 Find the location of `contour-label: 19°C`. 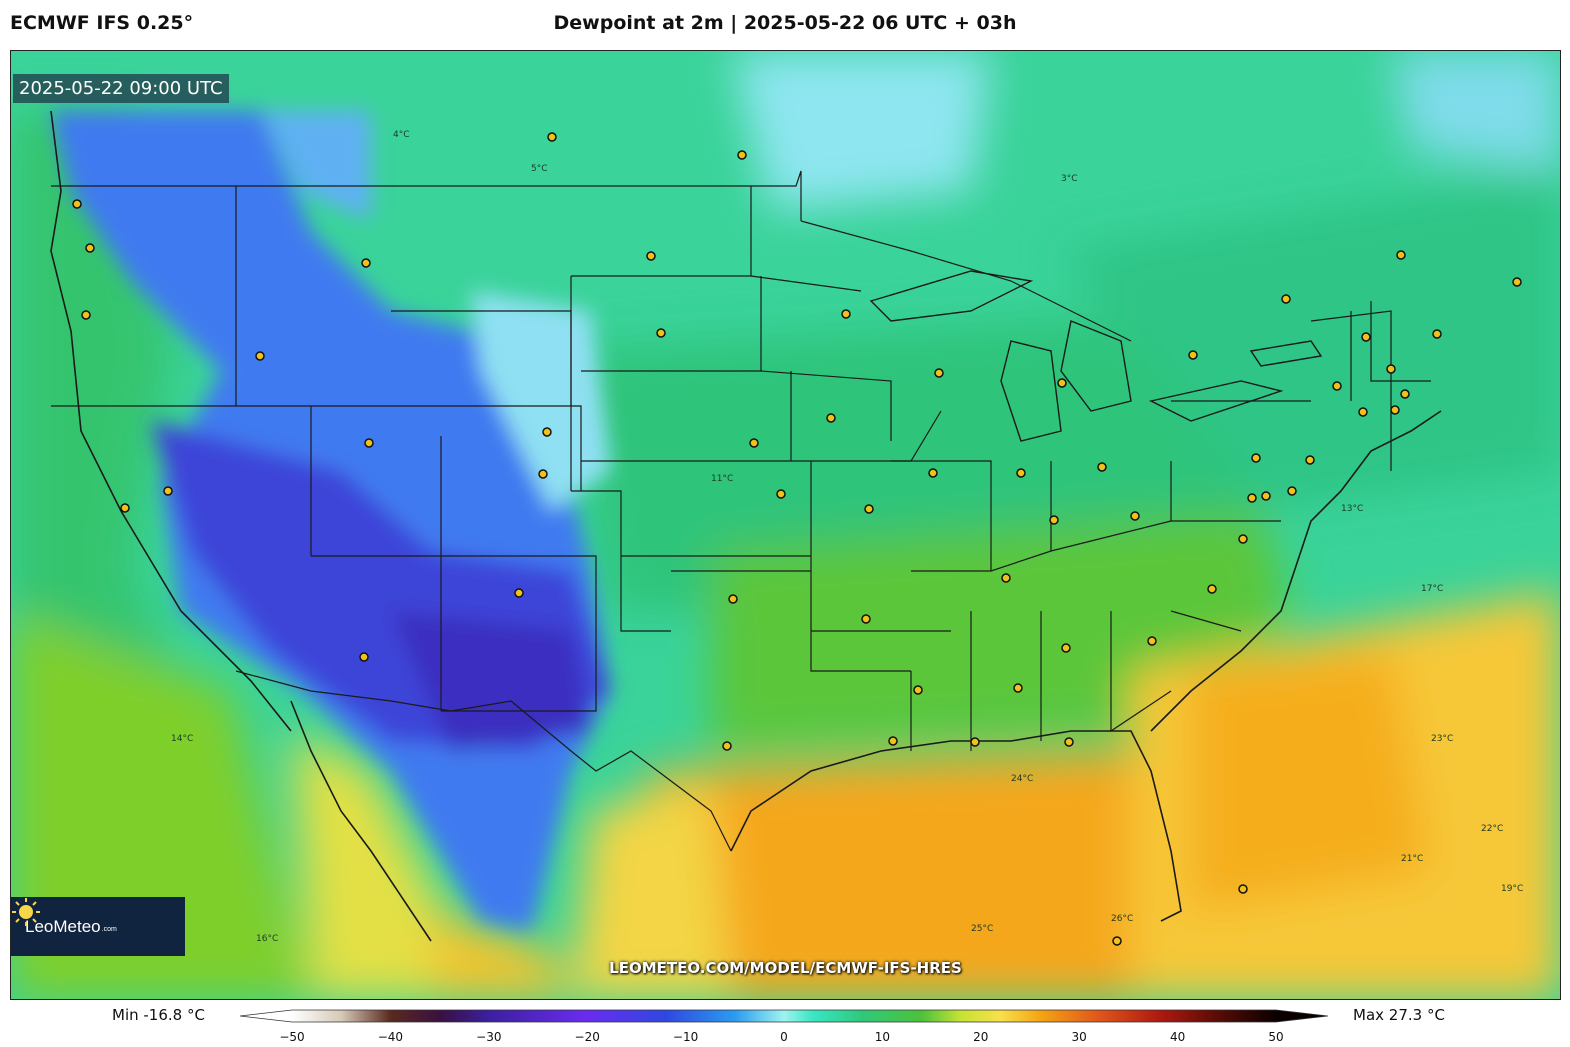

contour-label: 19°C is located at coordinates (1512, 889).